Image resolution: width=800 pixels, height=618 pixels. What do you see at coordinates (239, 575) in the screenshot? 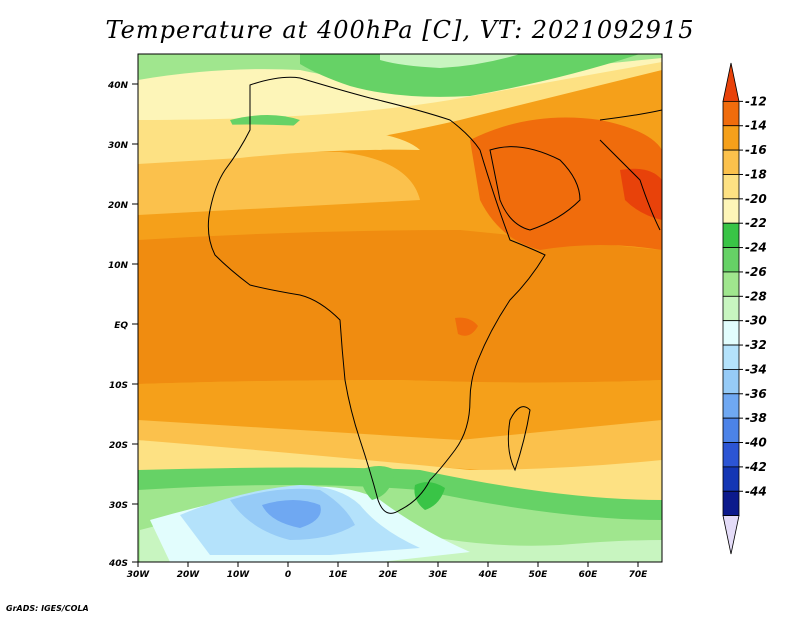
I see `lon-label: 10W` at bounding box center [239, 575].